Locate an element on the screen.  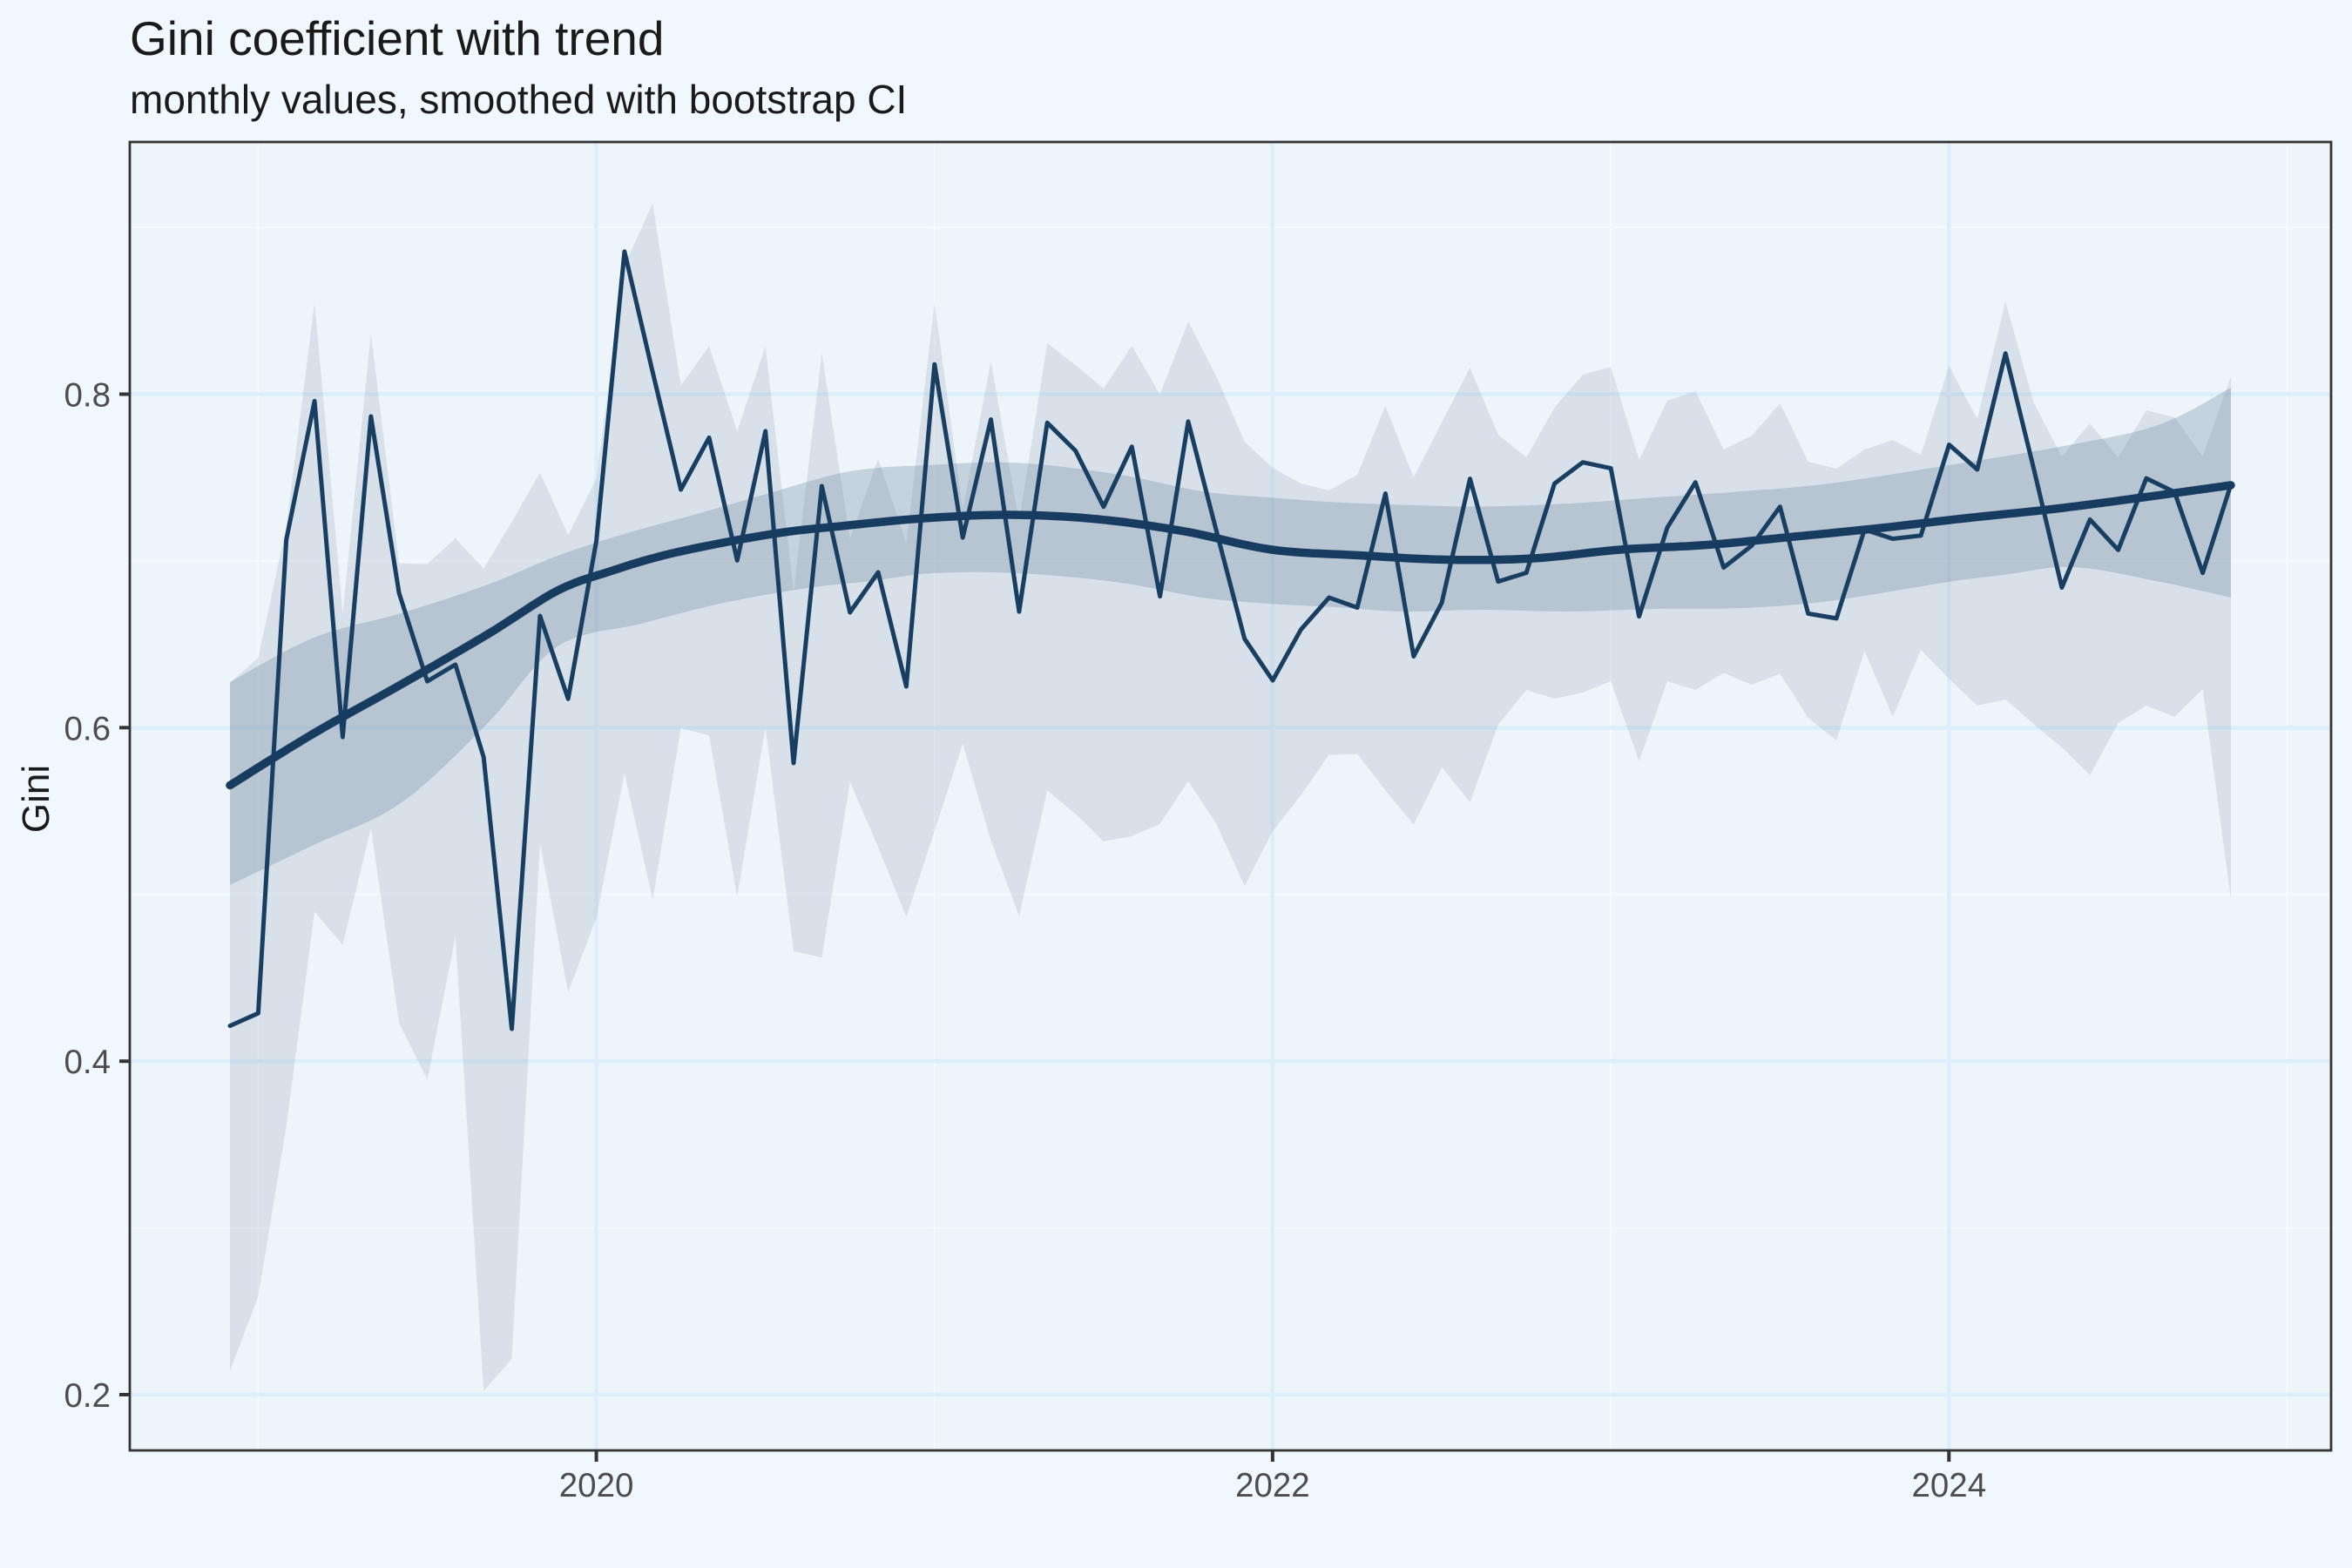
svg-text: 2022 is located at coordinates (1272, 1486).